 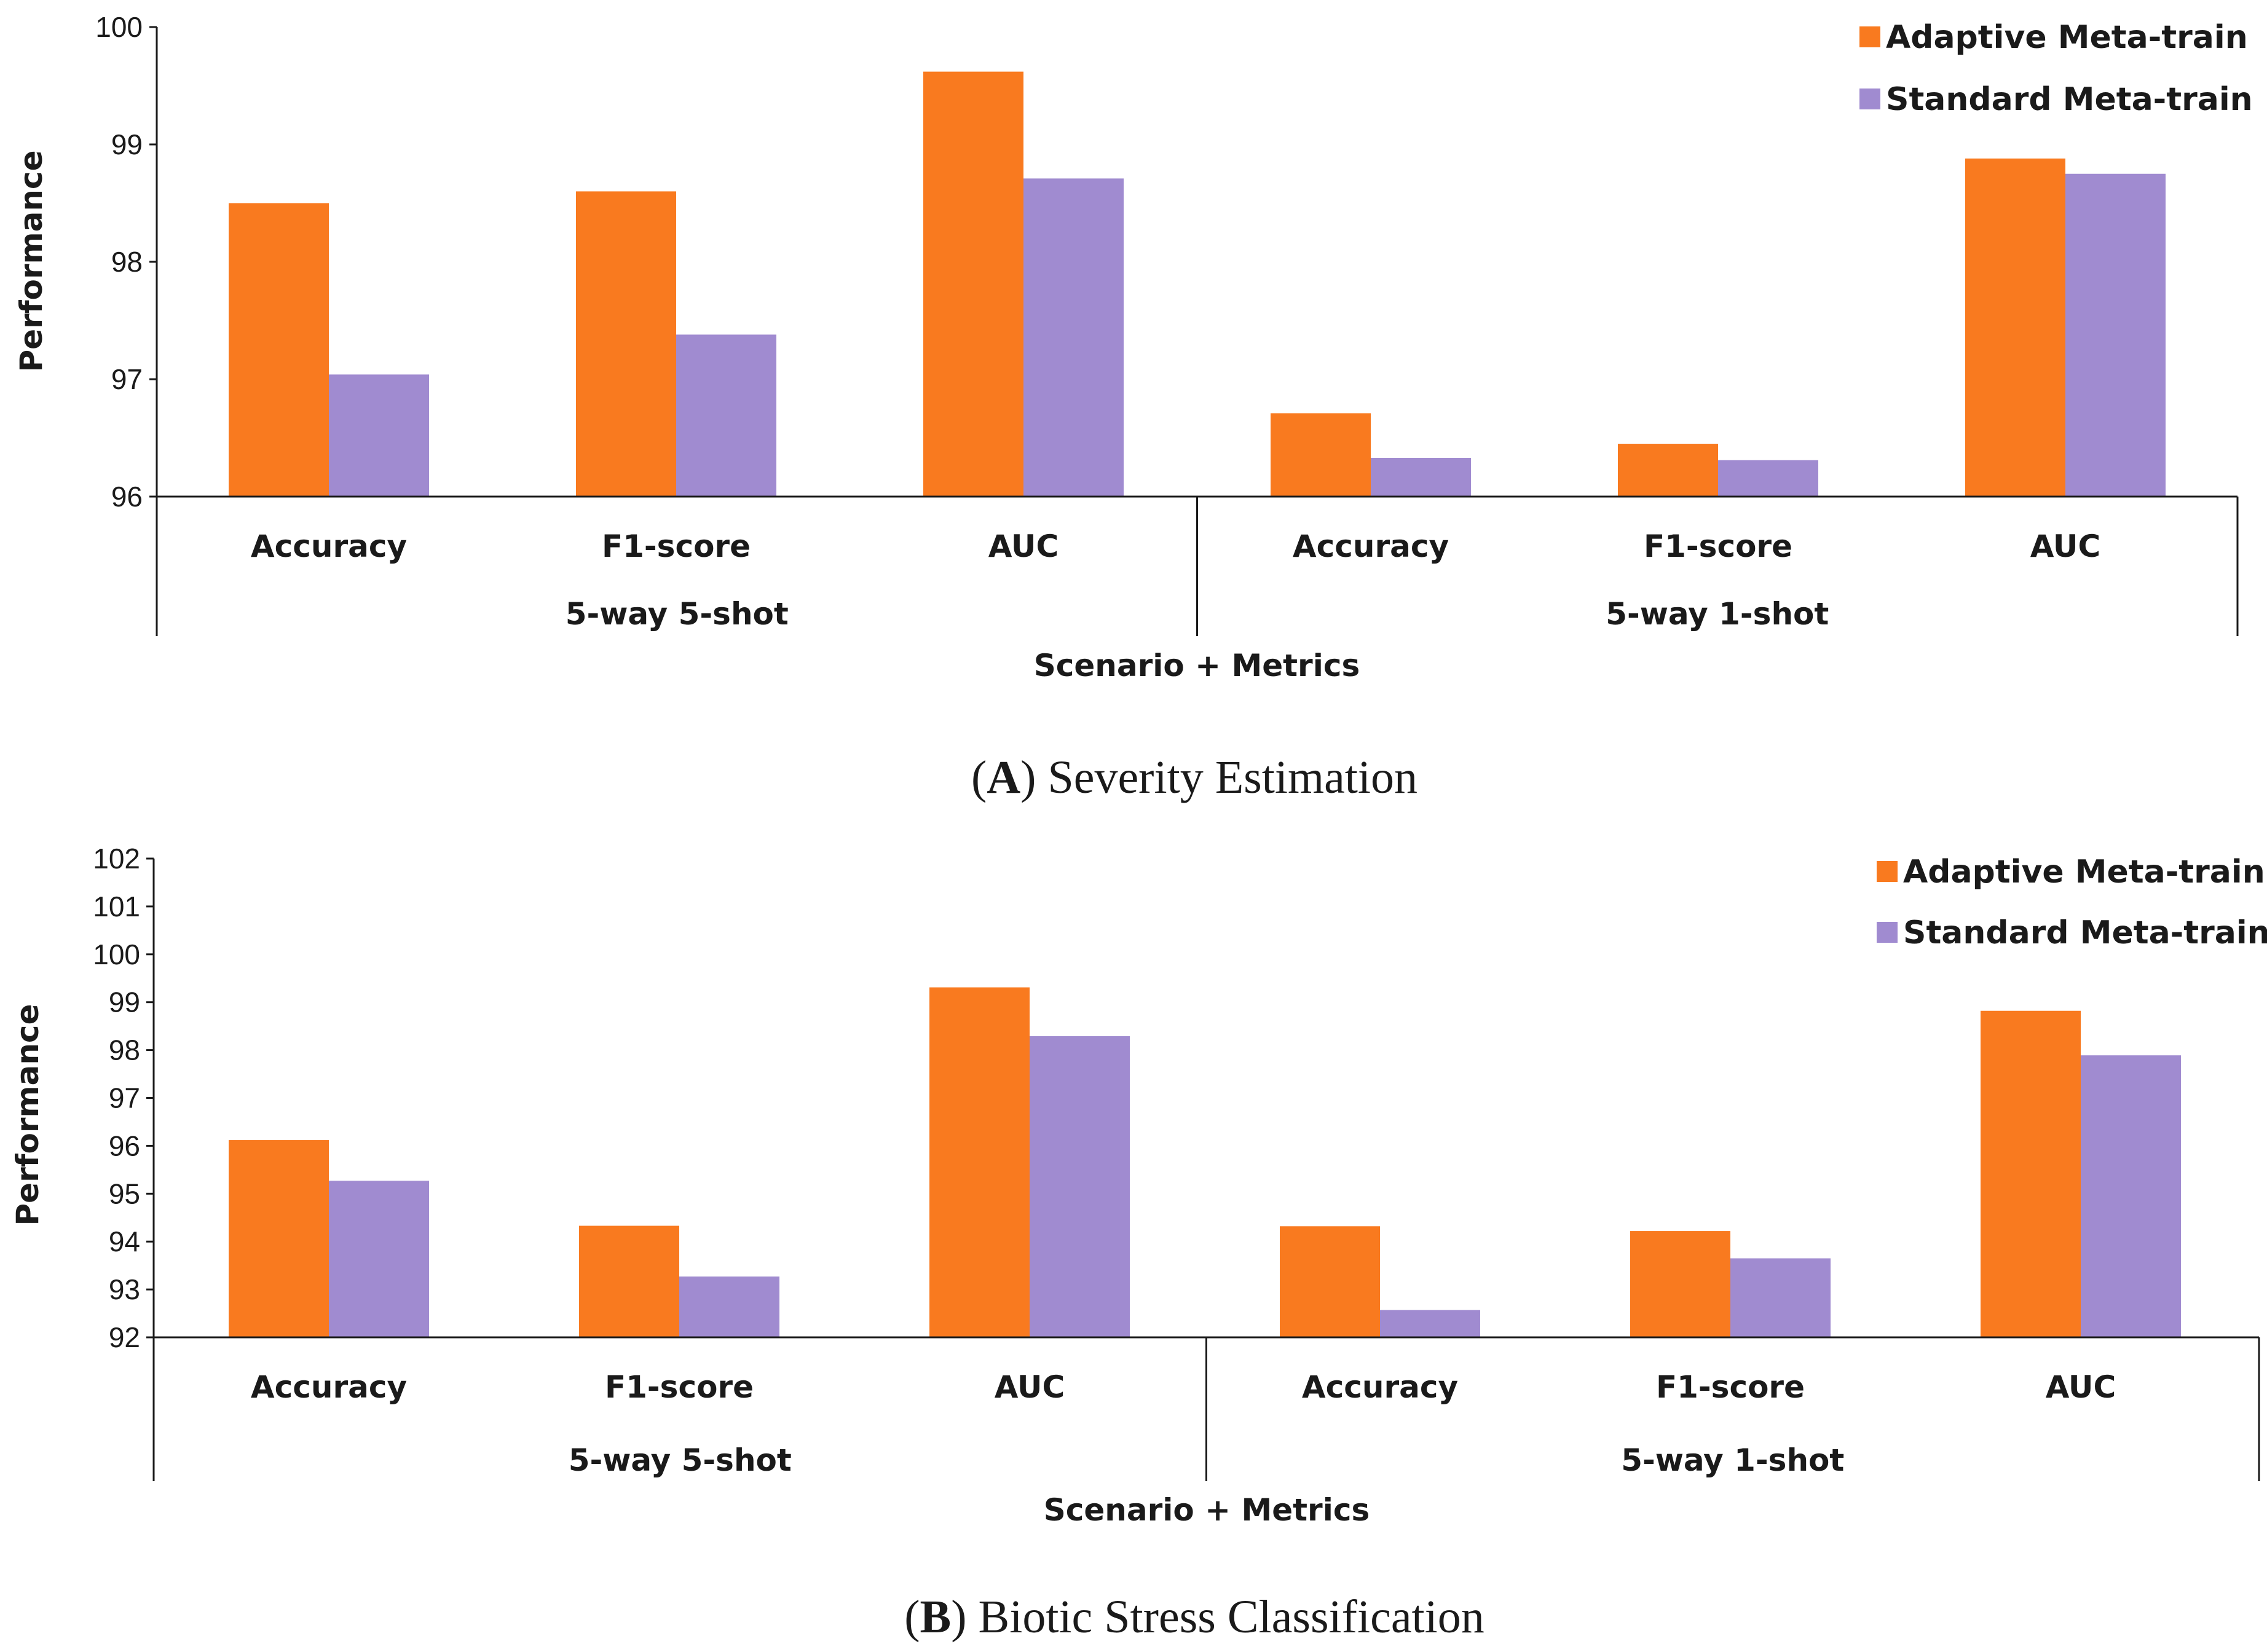 I want to click on caption-letter: A, so click(x=1003, y=778).